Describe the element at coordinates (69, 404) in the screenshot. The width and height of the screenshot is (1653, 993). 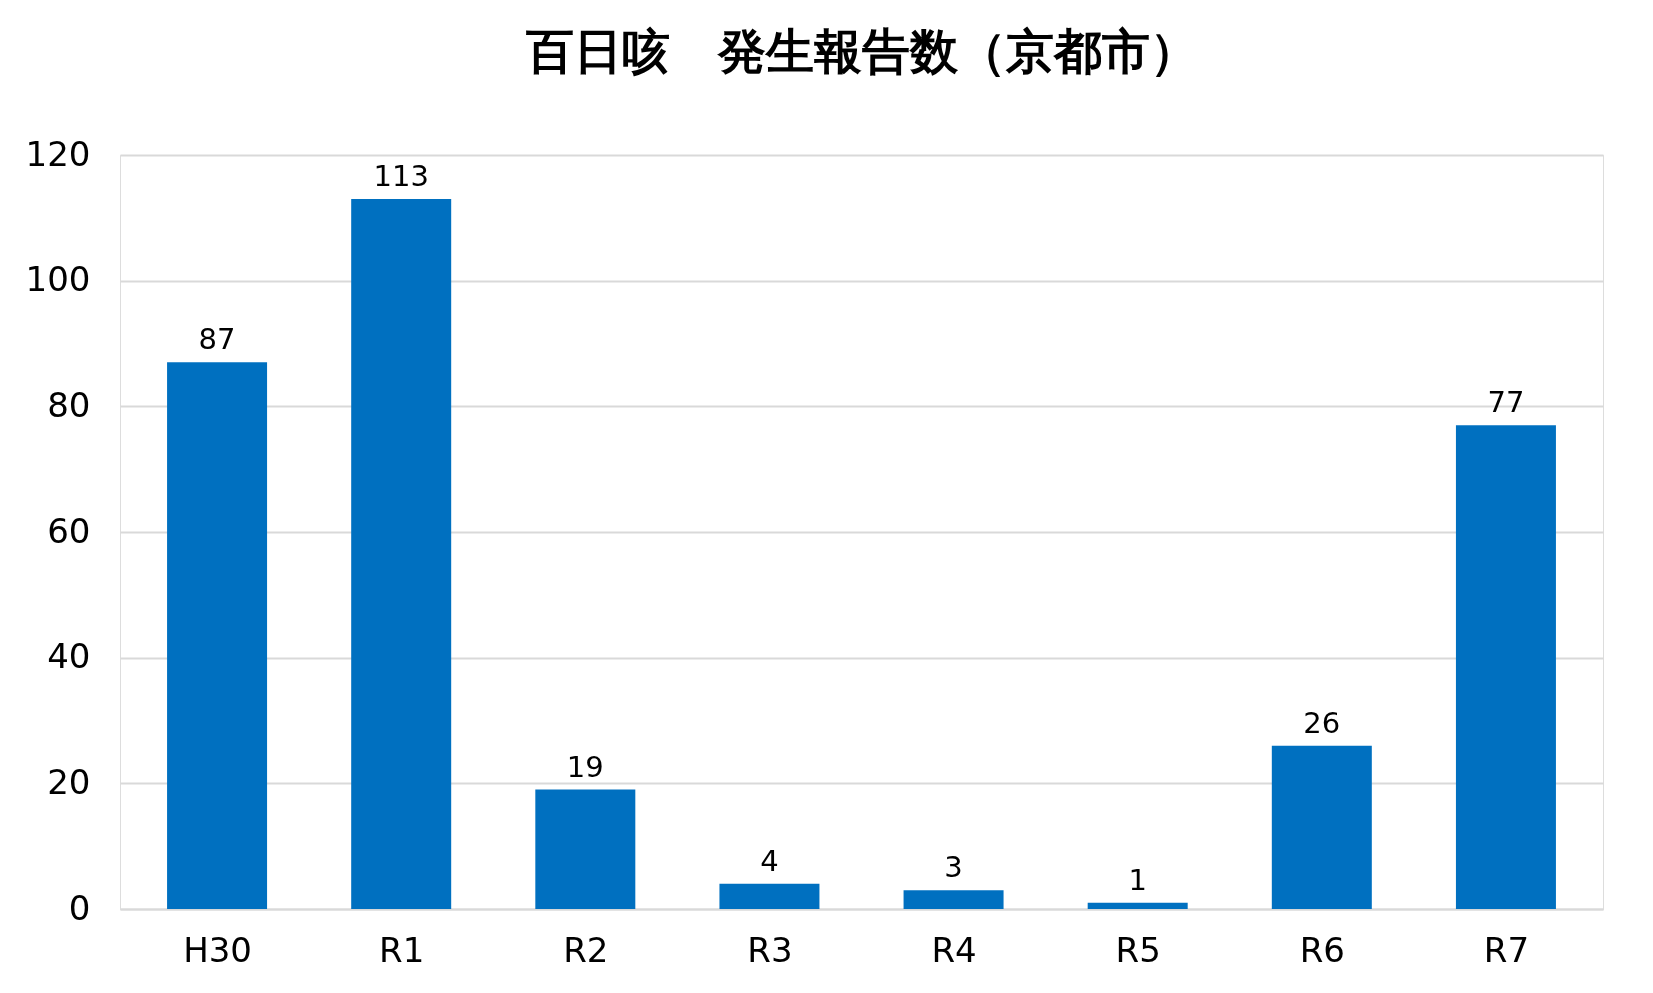
I see `y-tick-label: 80` at that location.